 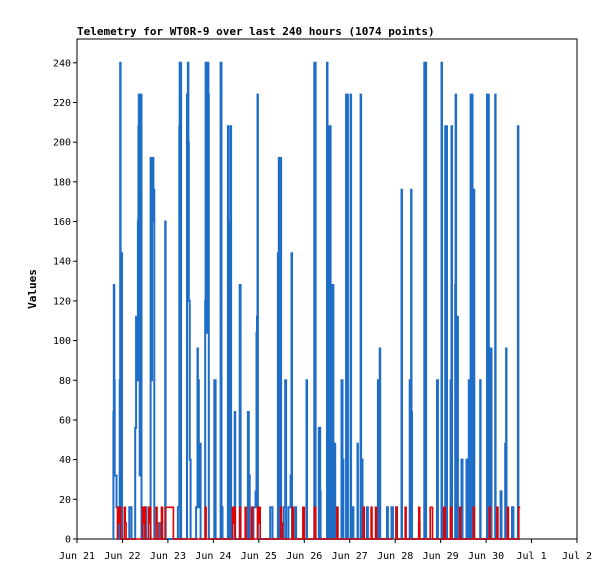 What do you see at coordinates (68, 540) in the screenshot?
I see `y-tick-label: 0` at bounding box center [68, 540].